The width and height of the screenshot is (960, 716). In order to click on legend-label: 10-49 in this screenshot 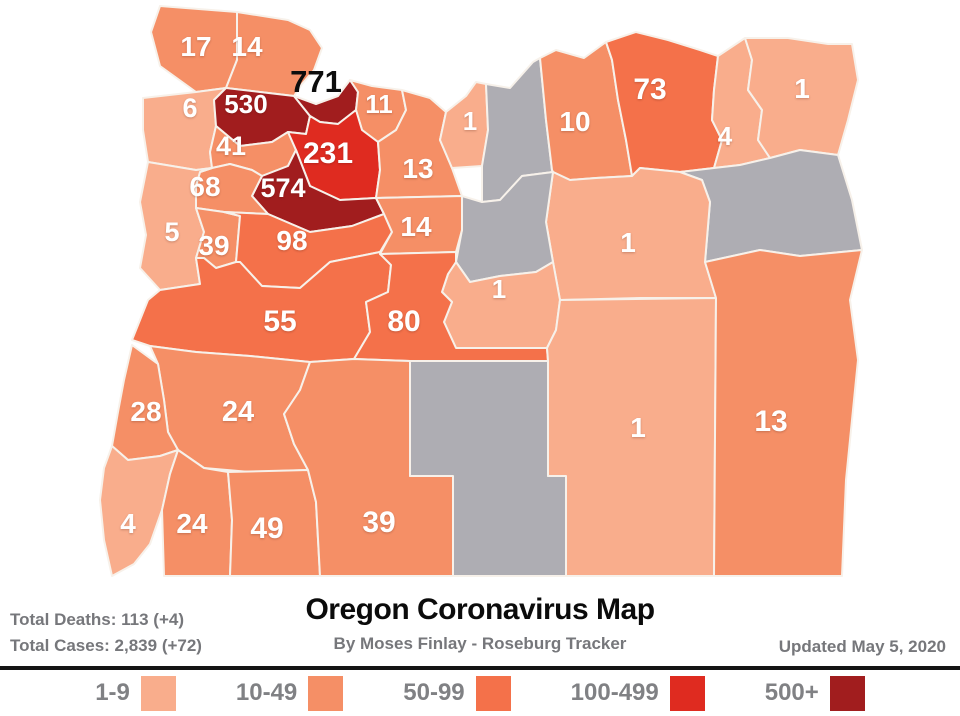, I will do `click(266, 692)`.